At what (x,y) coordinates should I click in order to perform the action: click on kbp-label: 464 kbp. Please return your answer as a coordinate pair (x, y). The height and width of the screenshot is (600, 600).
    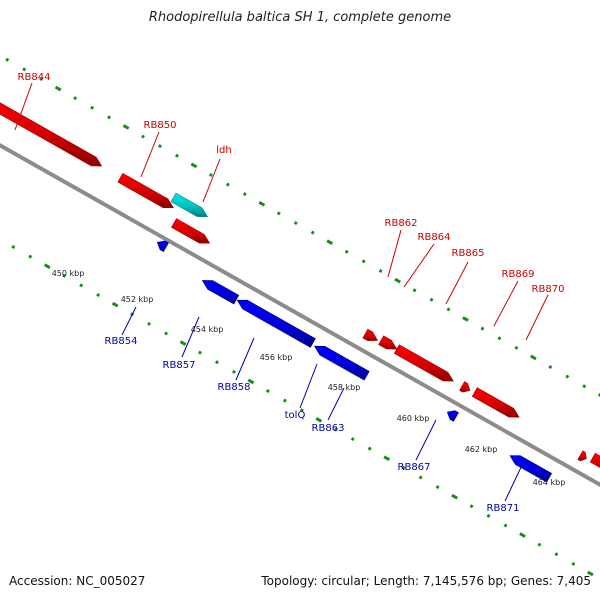
    Looking at the image, I should click on (549, 482).